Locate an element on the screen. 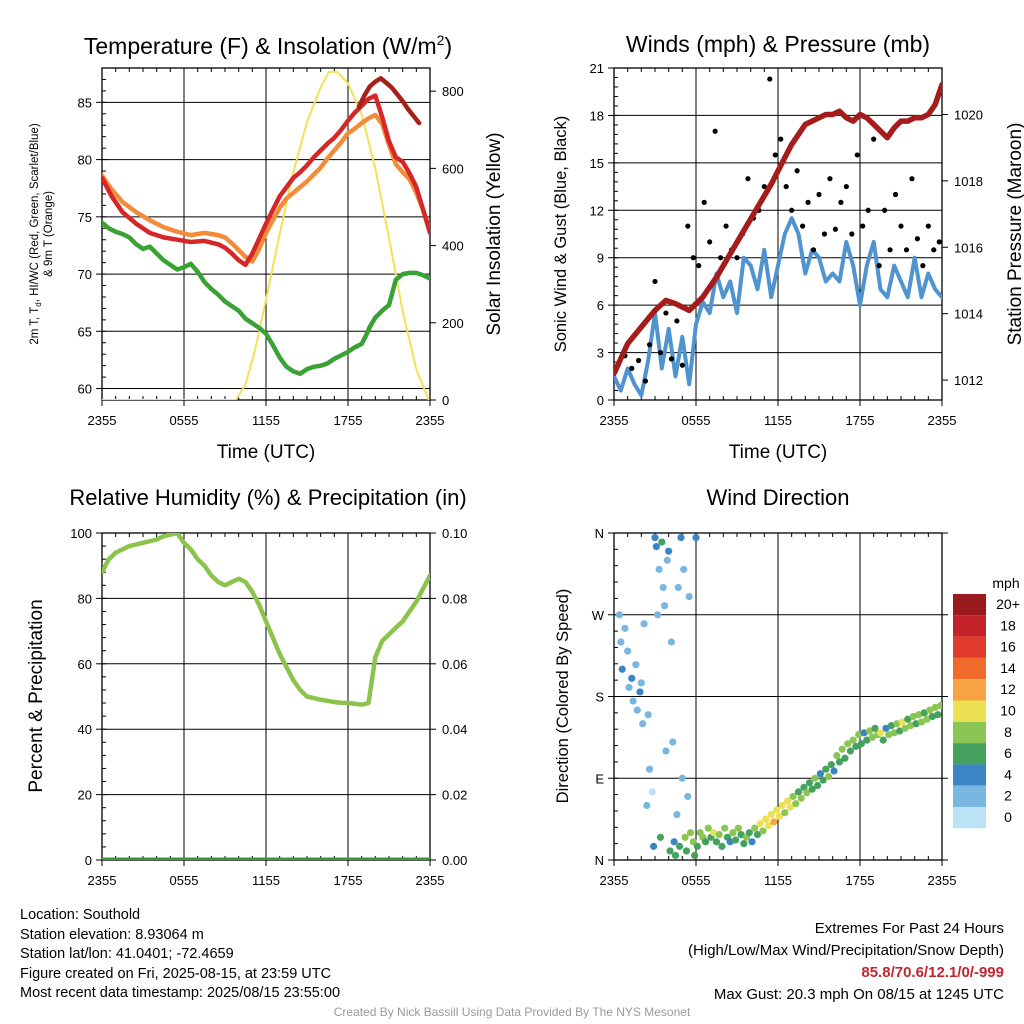  legend-label: 10 is located at coordinates (1008, 711).